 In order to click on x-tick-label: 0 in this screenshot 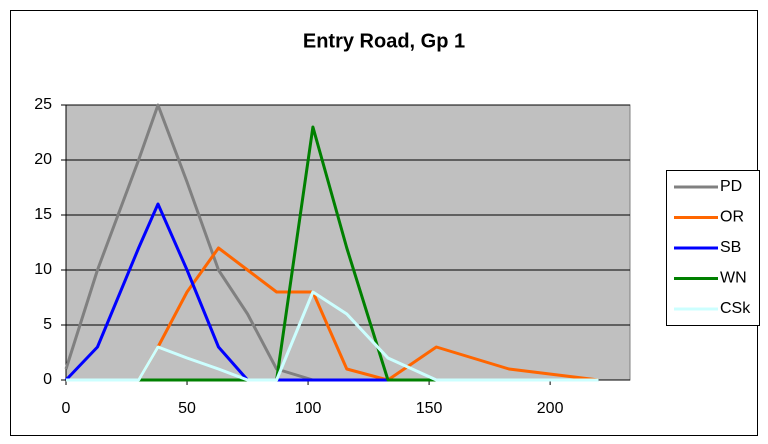, I will do `click(66, 408)`.